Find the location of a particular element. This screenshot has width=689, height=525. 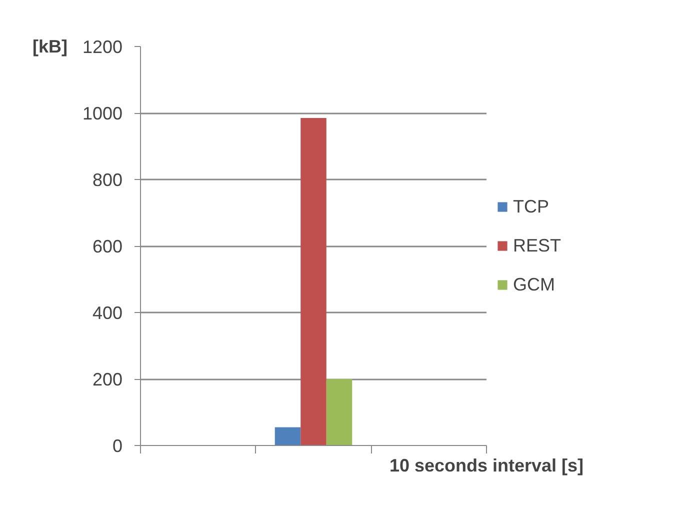

x-axis-title: 10 seconds interval [s] is located at coordinates (486, 466).